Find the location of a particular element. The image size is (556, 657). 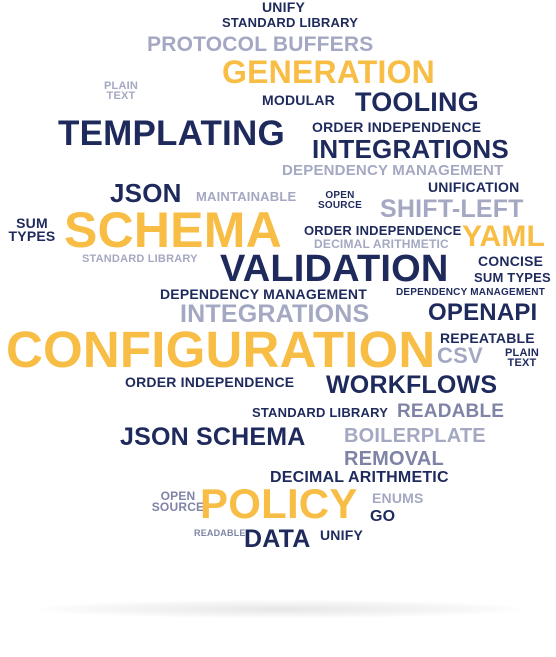

word-sum-types-2: SUM TYPES is located at coordinates (512, 277).